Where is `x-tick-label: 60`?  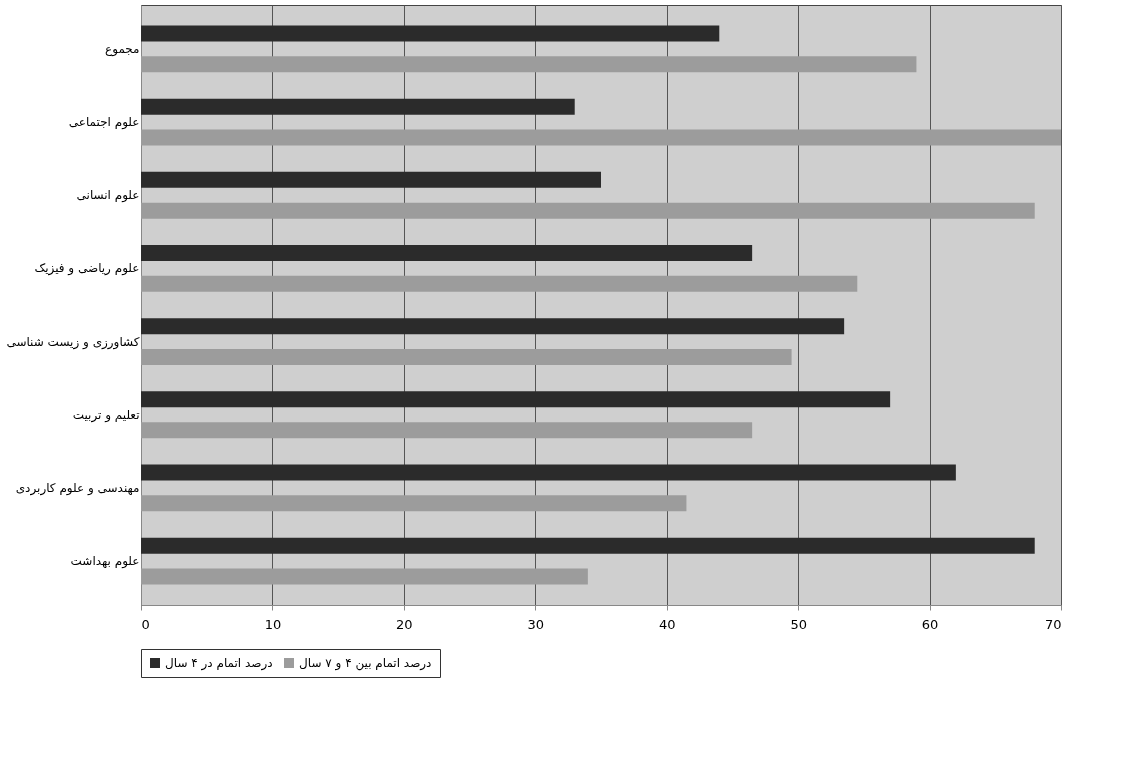 x-tick-label: 60 is located at coordinates (930, 624).